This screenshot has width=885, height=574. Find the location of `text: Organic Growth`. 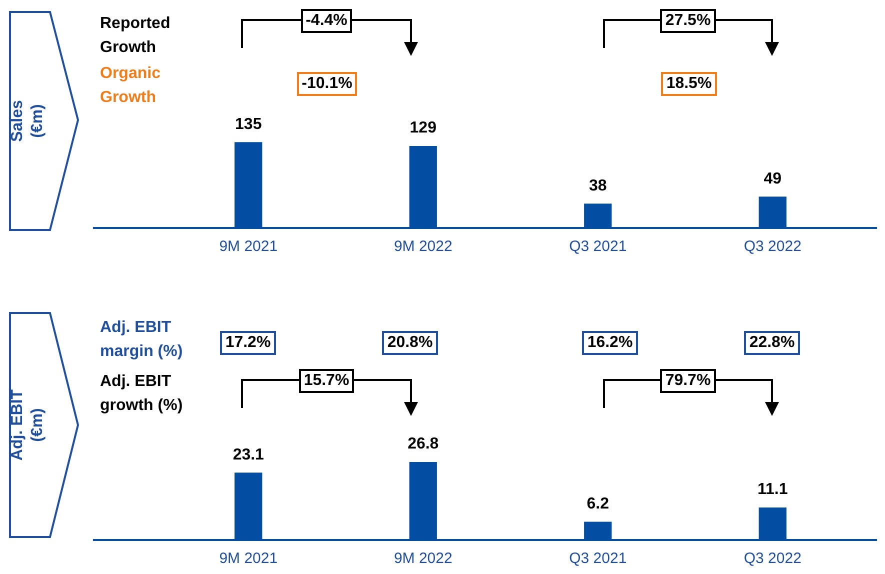

text: Organic Growth is located at coordinates (131, 86).